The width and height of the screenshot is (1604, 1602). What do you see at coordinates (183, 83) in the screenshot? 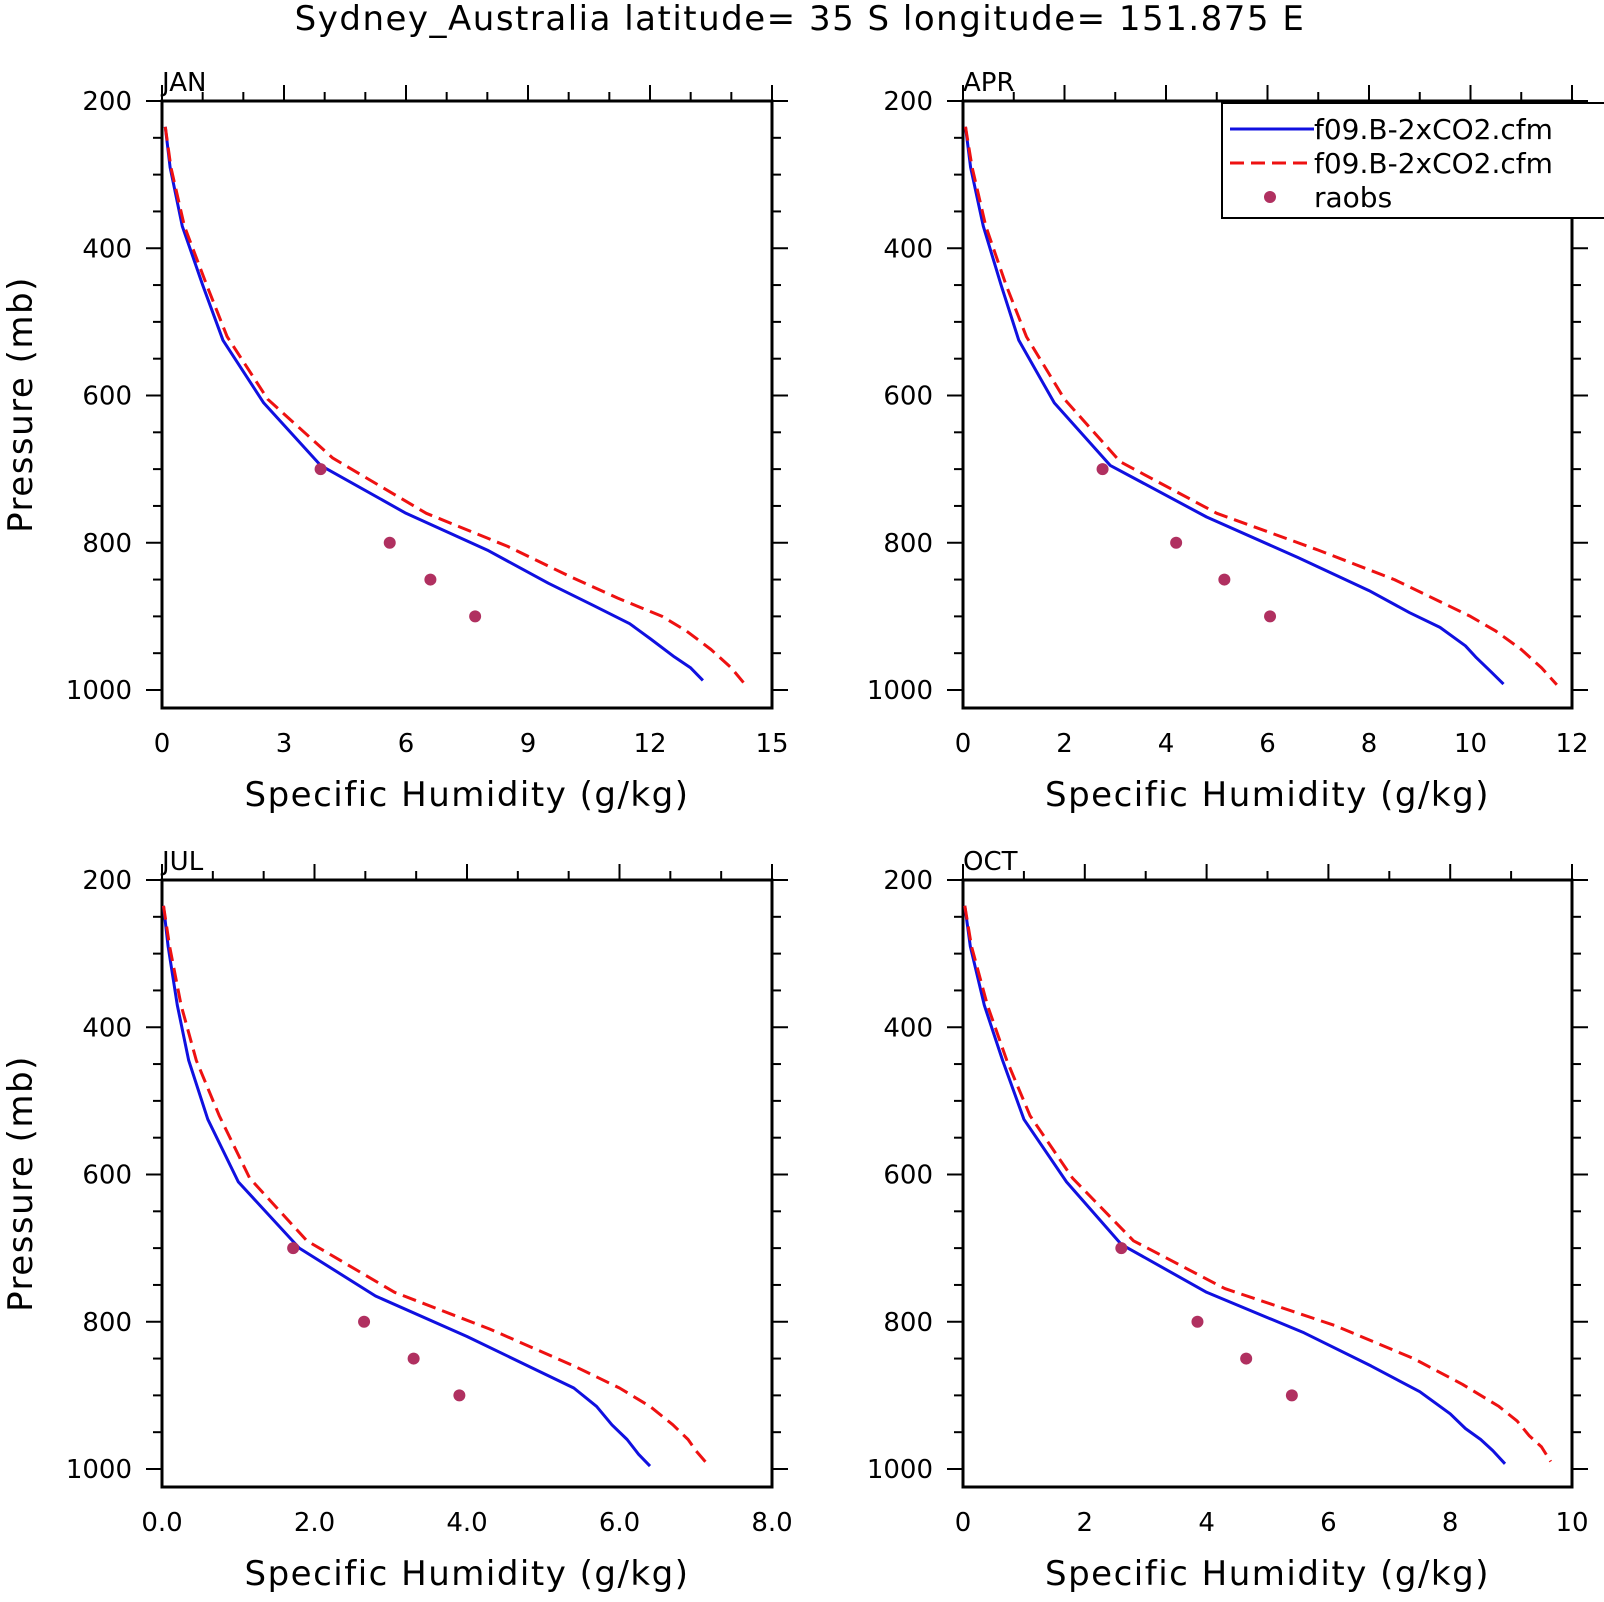
I see `panel-label: JAN` at bounding box center [183, 83].